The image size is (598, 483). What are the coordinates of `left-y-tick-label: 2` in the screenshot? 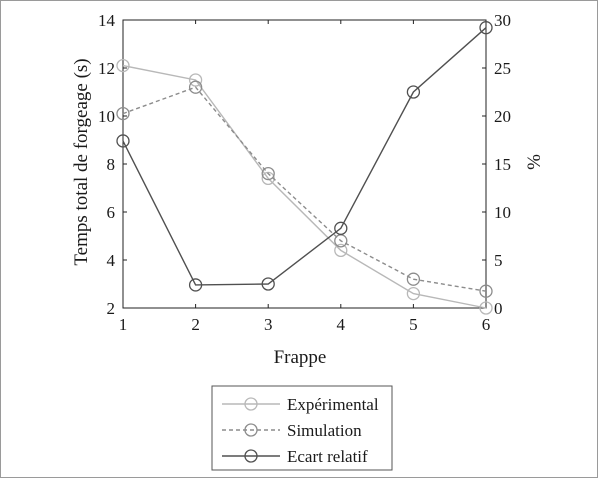 It's located at (111, 308).